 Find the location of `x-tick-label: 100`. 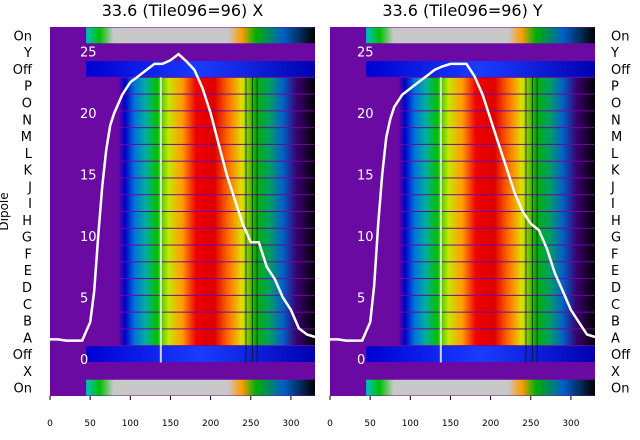

x-tick-label: 100 is located at coordinates (130, 424).